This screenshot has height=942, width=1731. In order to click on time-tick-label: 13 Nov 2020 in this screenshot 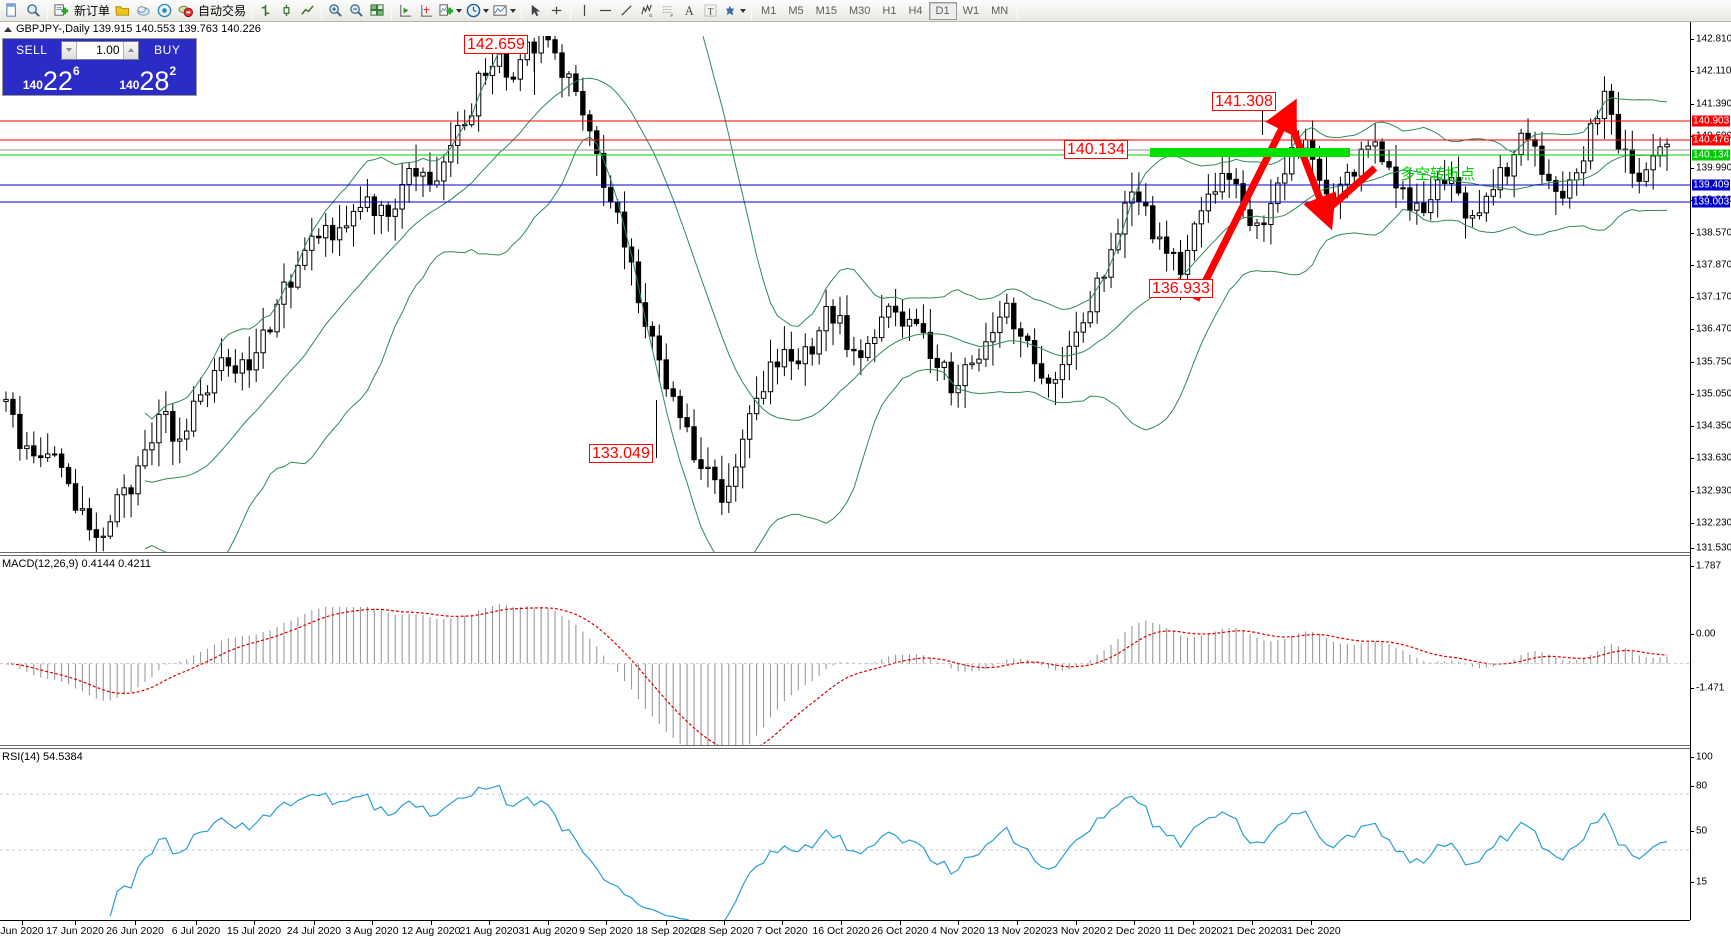, I will do `click(1017, 931)`.